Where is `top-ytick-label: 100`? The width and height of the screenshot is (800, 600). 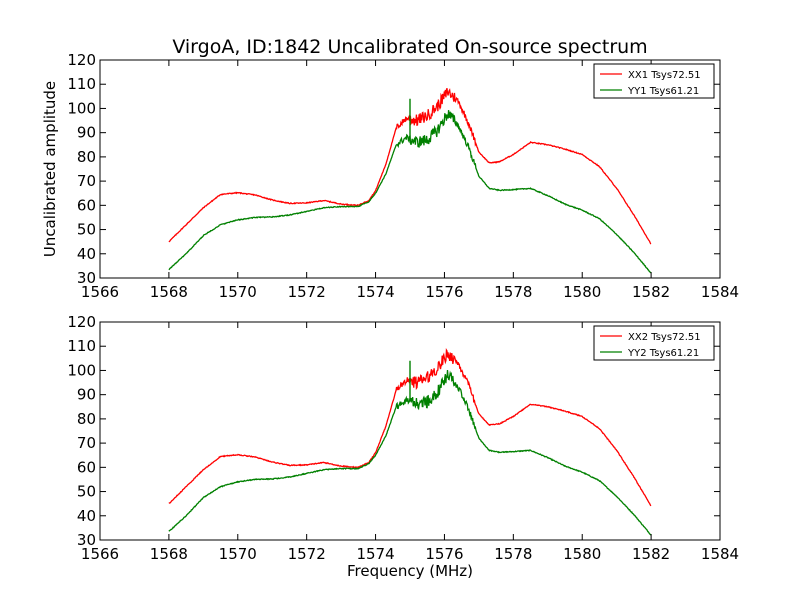
top-ytick-label: 100 is located at coordinates (81, 108).